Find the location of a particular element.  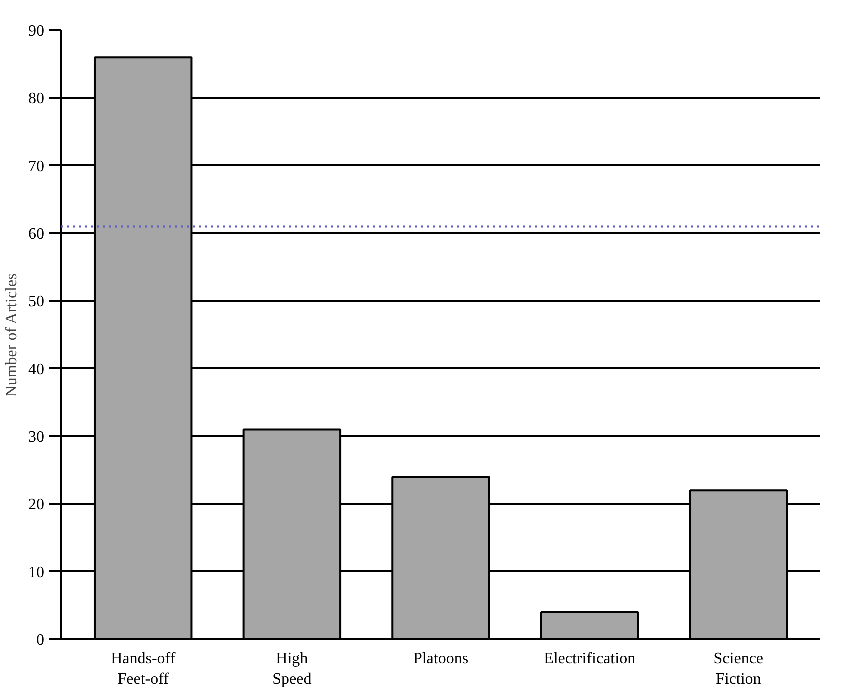

y-tick-label: 10 is located at coordinates (36, 573).